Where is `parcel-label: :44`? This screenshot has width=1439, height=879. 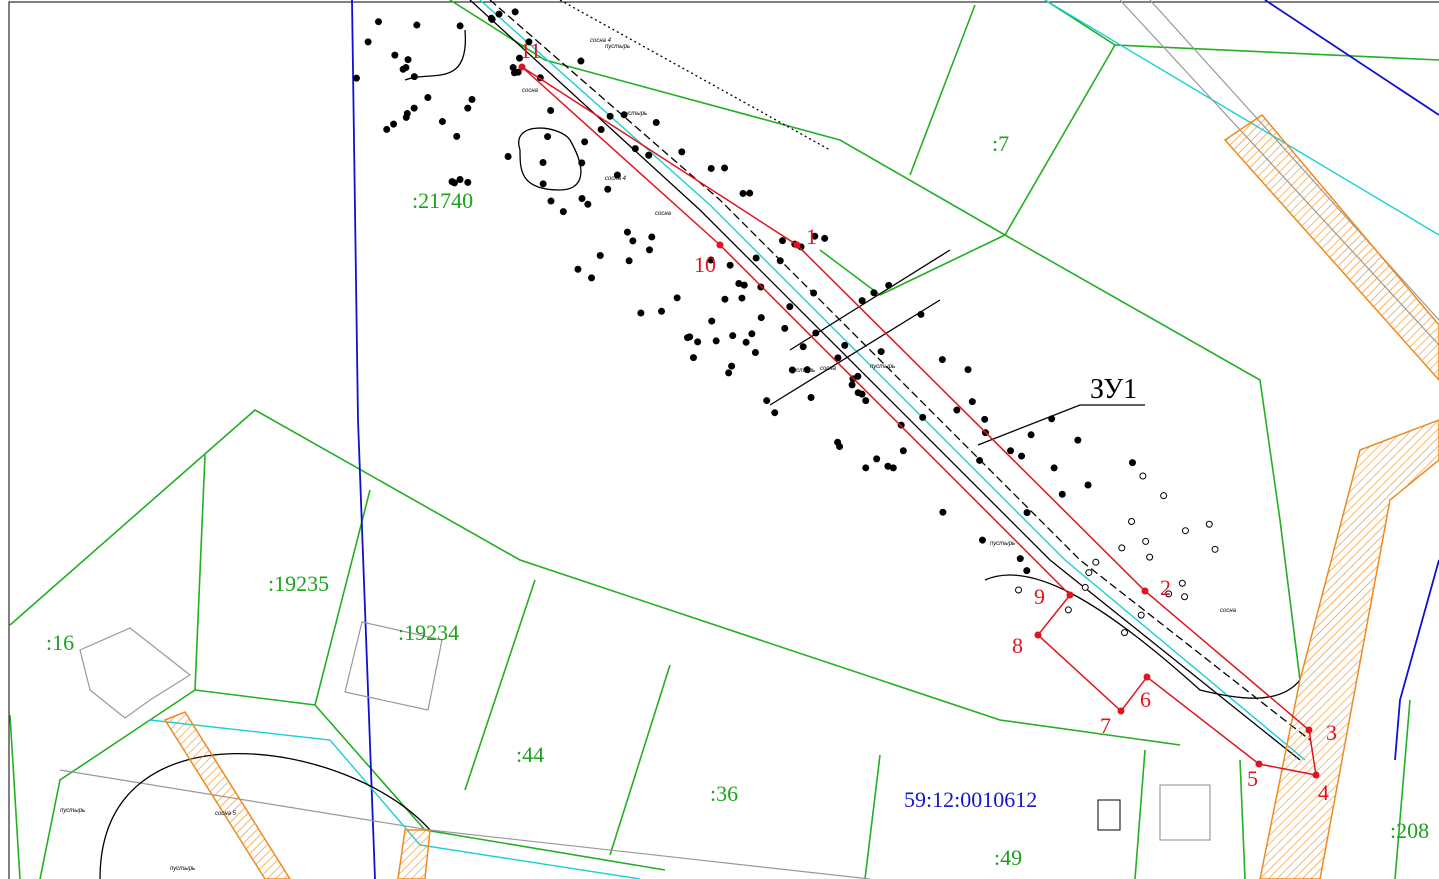 parcel-label: :44 is located at coordinates (530, 754).